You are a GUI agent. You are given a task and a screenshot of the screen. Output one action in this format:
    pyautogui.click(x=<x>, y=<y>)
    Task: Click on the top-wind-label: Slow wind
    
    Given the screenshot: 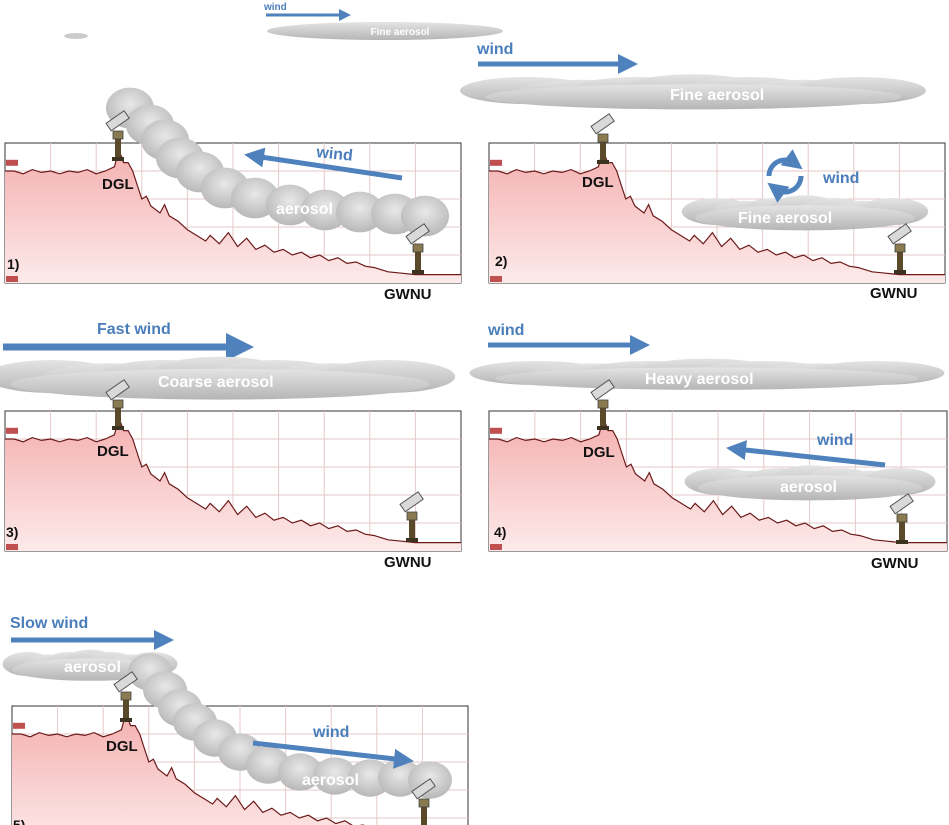 What is the action you would take?
    pyautogui.click(x=49, y=623)
    